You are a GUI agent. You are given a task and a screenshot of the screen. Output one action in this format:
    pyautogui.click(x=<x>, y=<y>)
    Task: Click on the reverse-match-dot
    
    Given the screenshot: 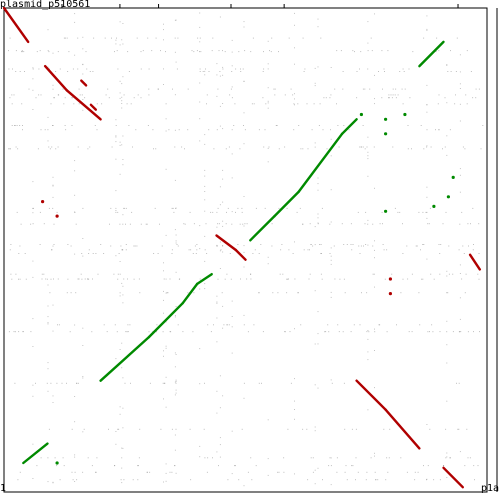 What is the action you would take?
    pyautogui.click(x=390, y=294)
    